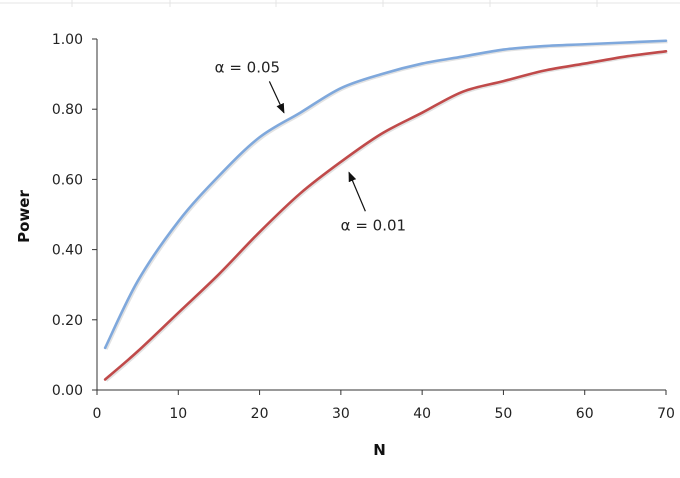 The image size is (680, 478). Describe the element at coordinates (422, 414) in the screenshot. I see `x-tick-label: 40` at that location.